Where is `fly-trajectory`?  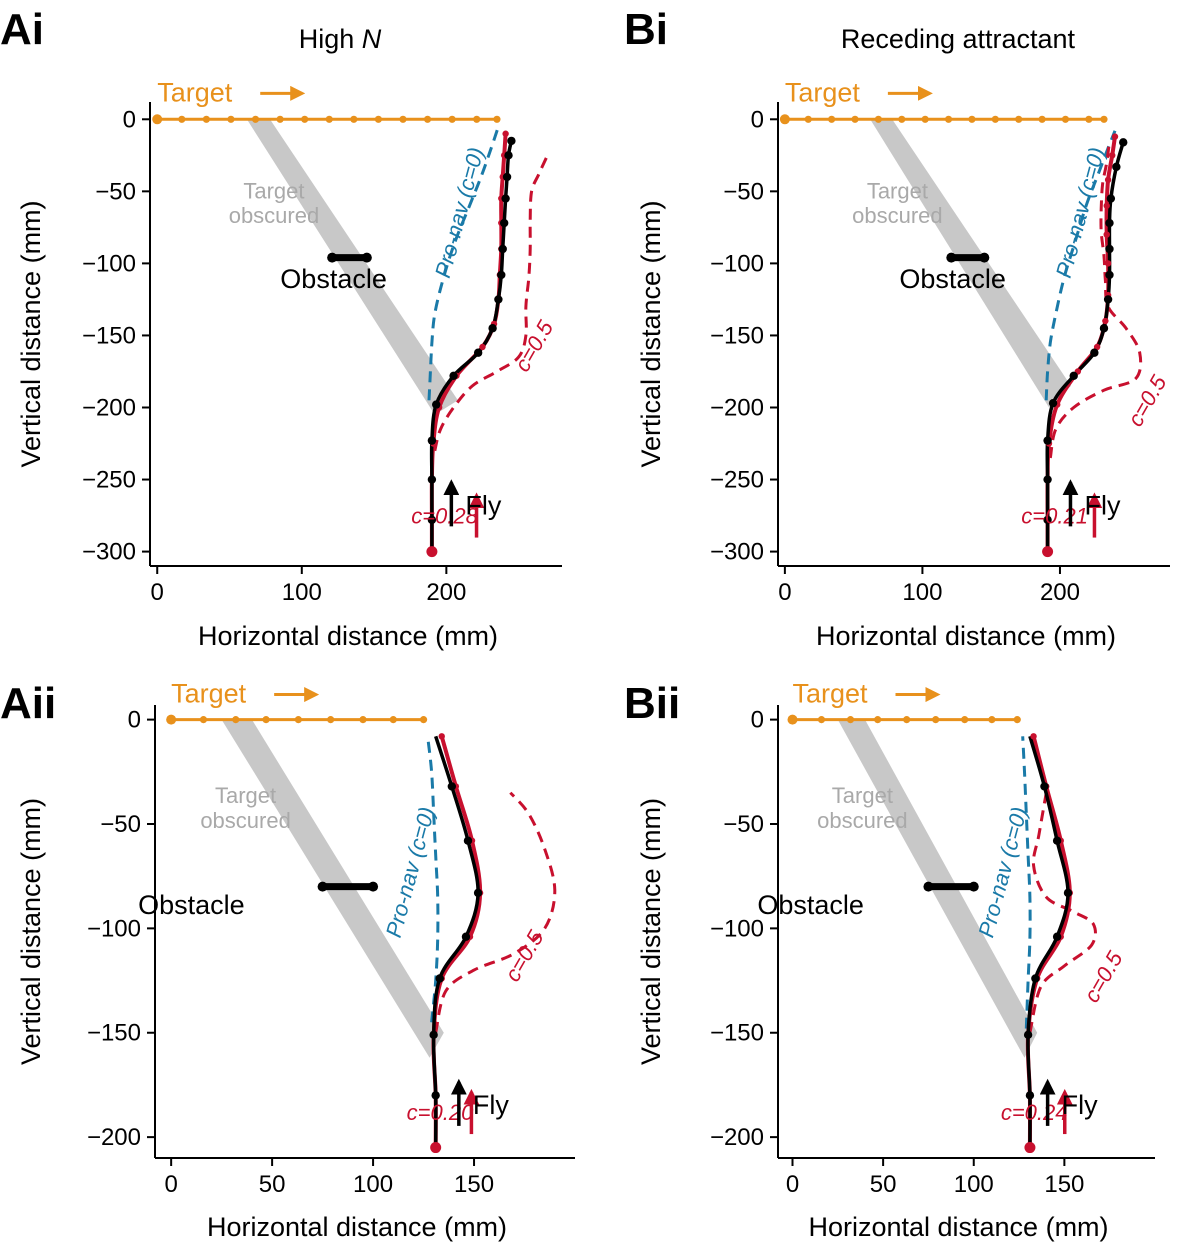
fly-trajectory is located at coordinates (455, 941).